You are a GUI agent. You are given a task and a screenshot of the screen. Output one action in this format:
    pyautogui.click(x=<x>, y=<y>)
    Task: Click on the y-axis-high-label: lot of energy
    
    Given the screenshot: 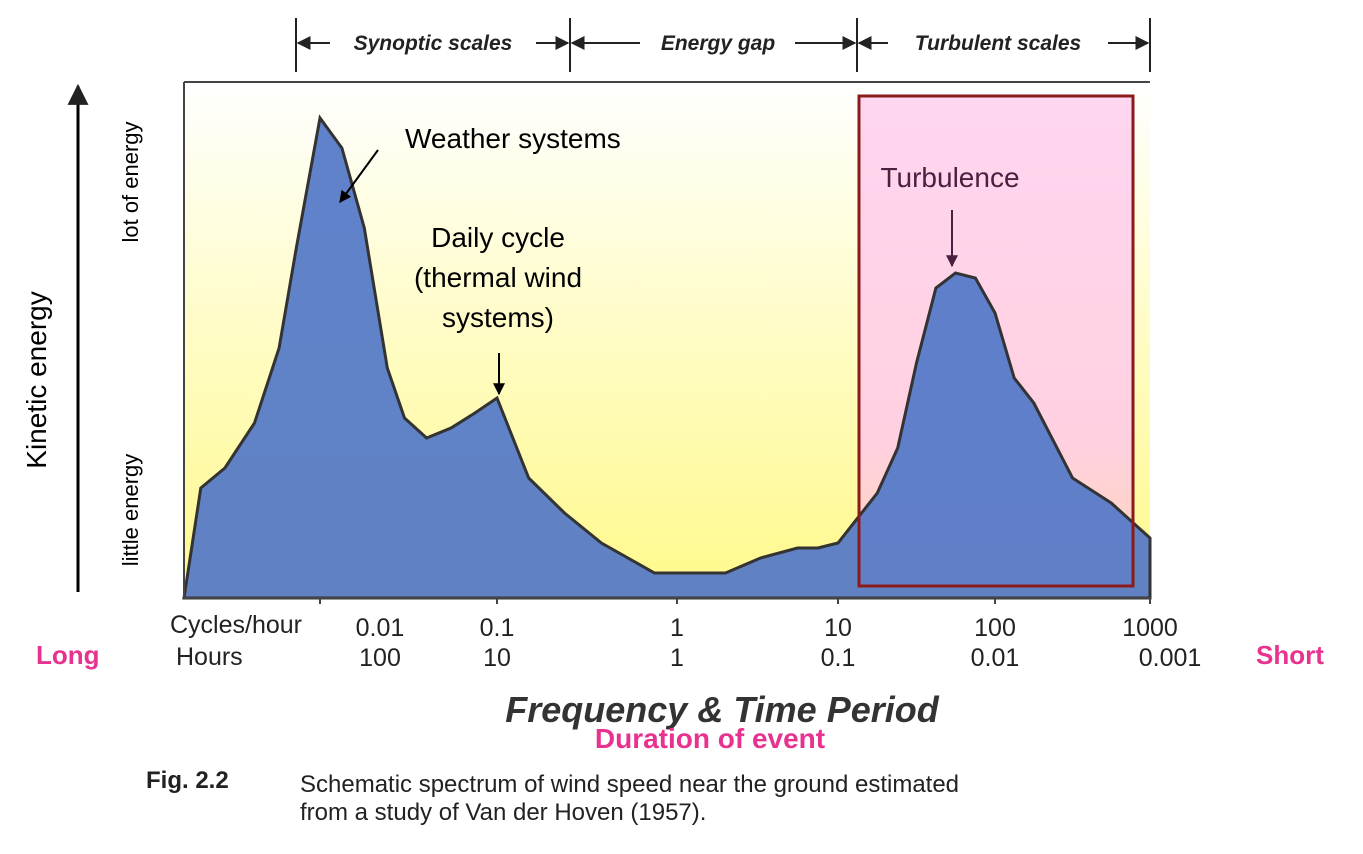 What is the action you would take?
    pyautogui.click(x=130, y=181)
    